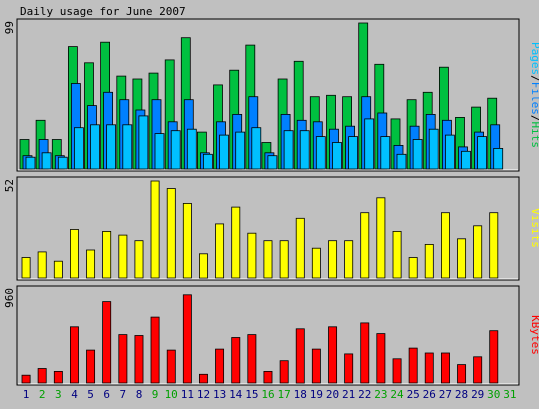 The height and width of the screenshot is (409, 539). What do you see at coordinates (316, 394) in the screenshot?
I see `x-label-day-19: 19` at bounding box center [316, 394].